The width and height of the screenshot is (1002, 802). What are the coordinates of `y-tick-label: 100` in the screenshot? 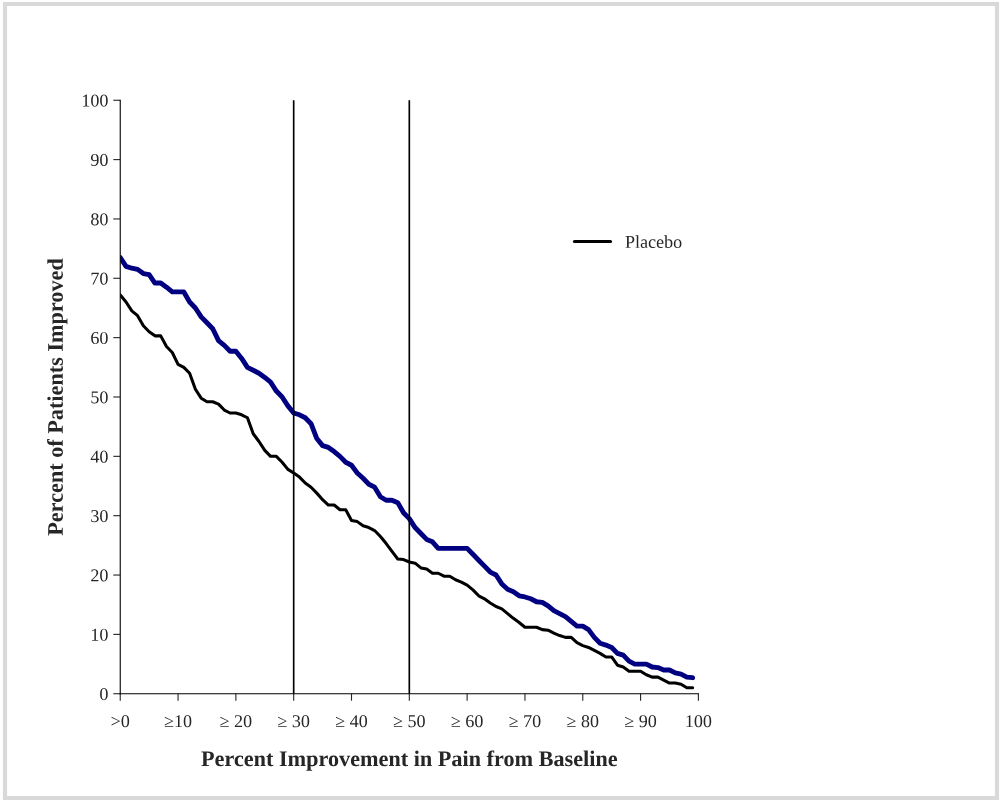 It's located at (95, 100).